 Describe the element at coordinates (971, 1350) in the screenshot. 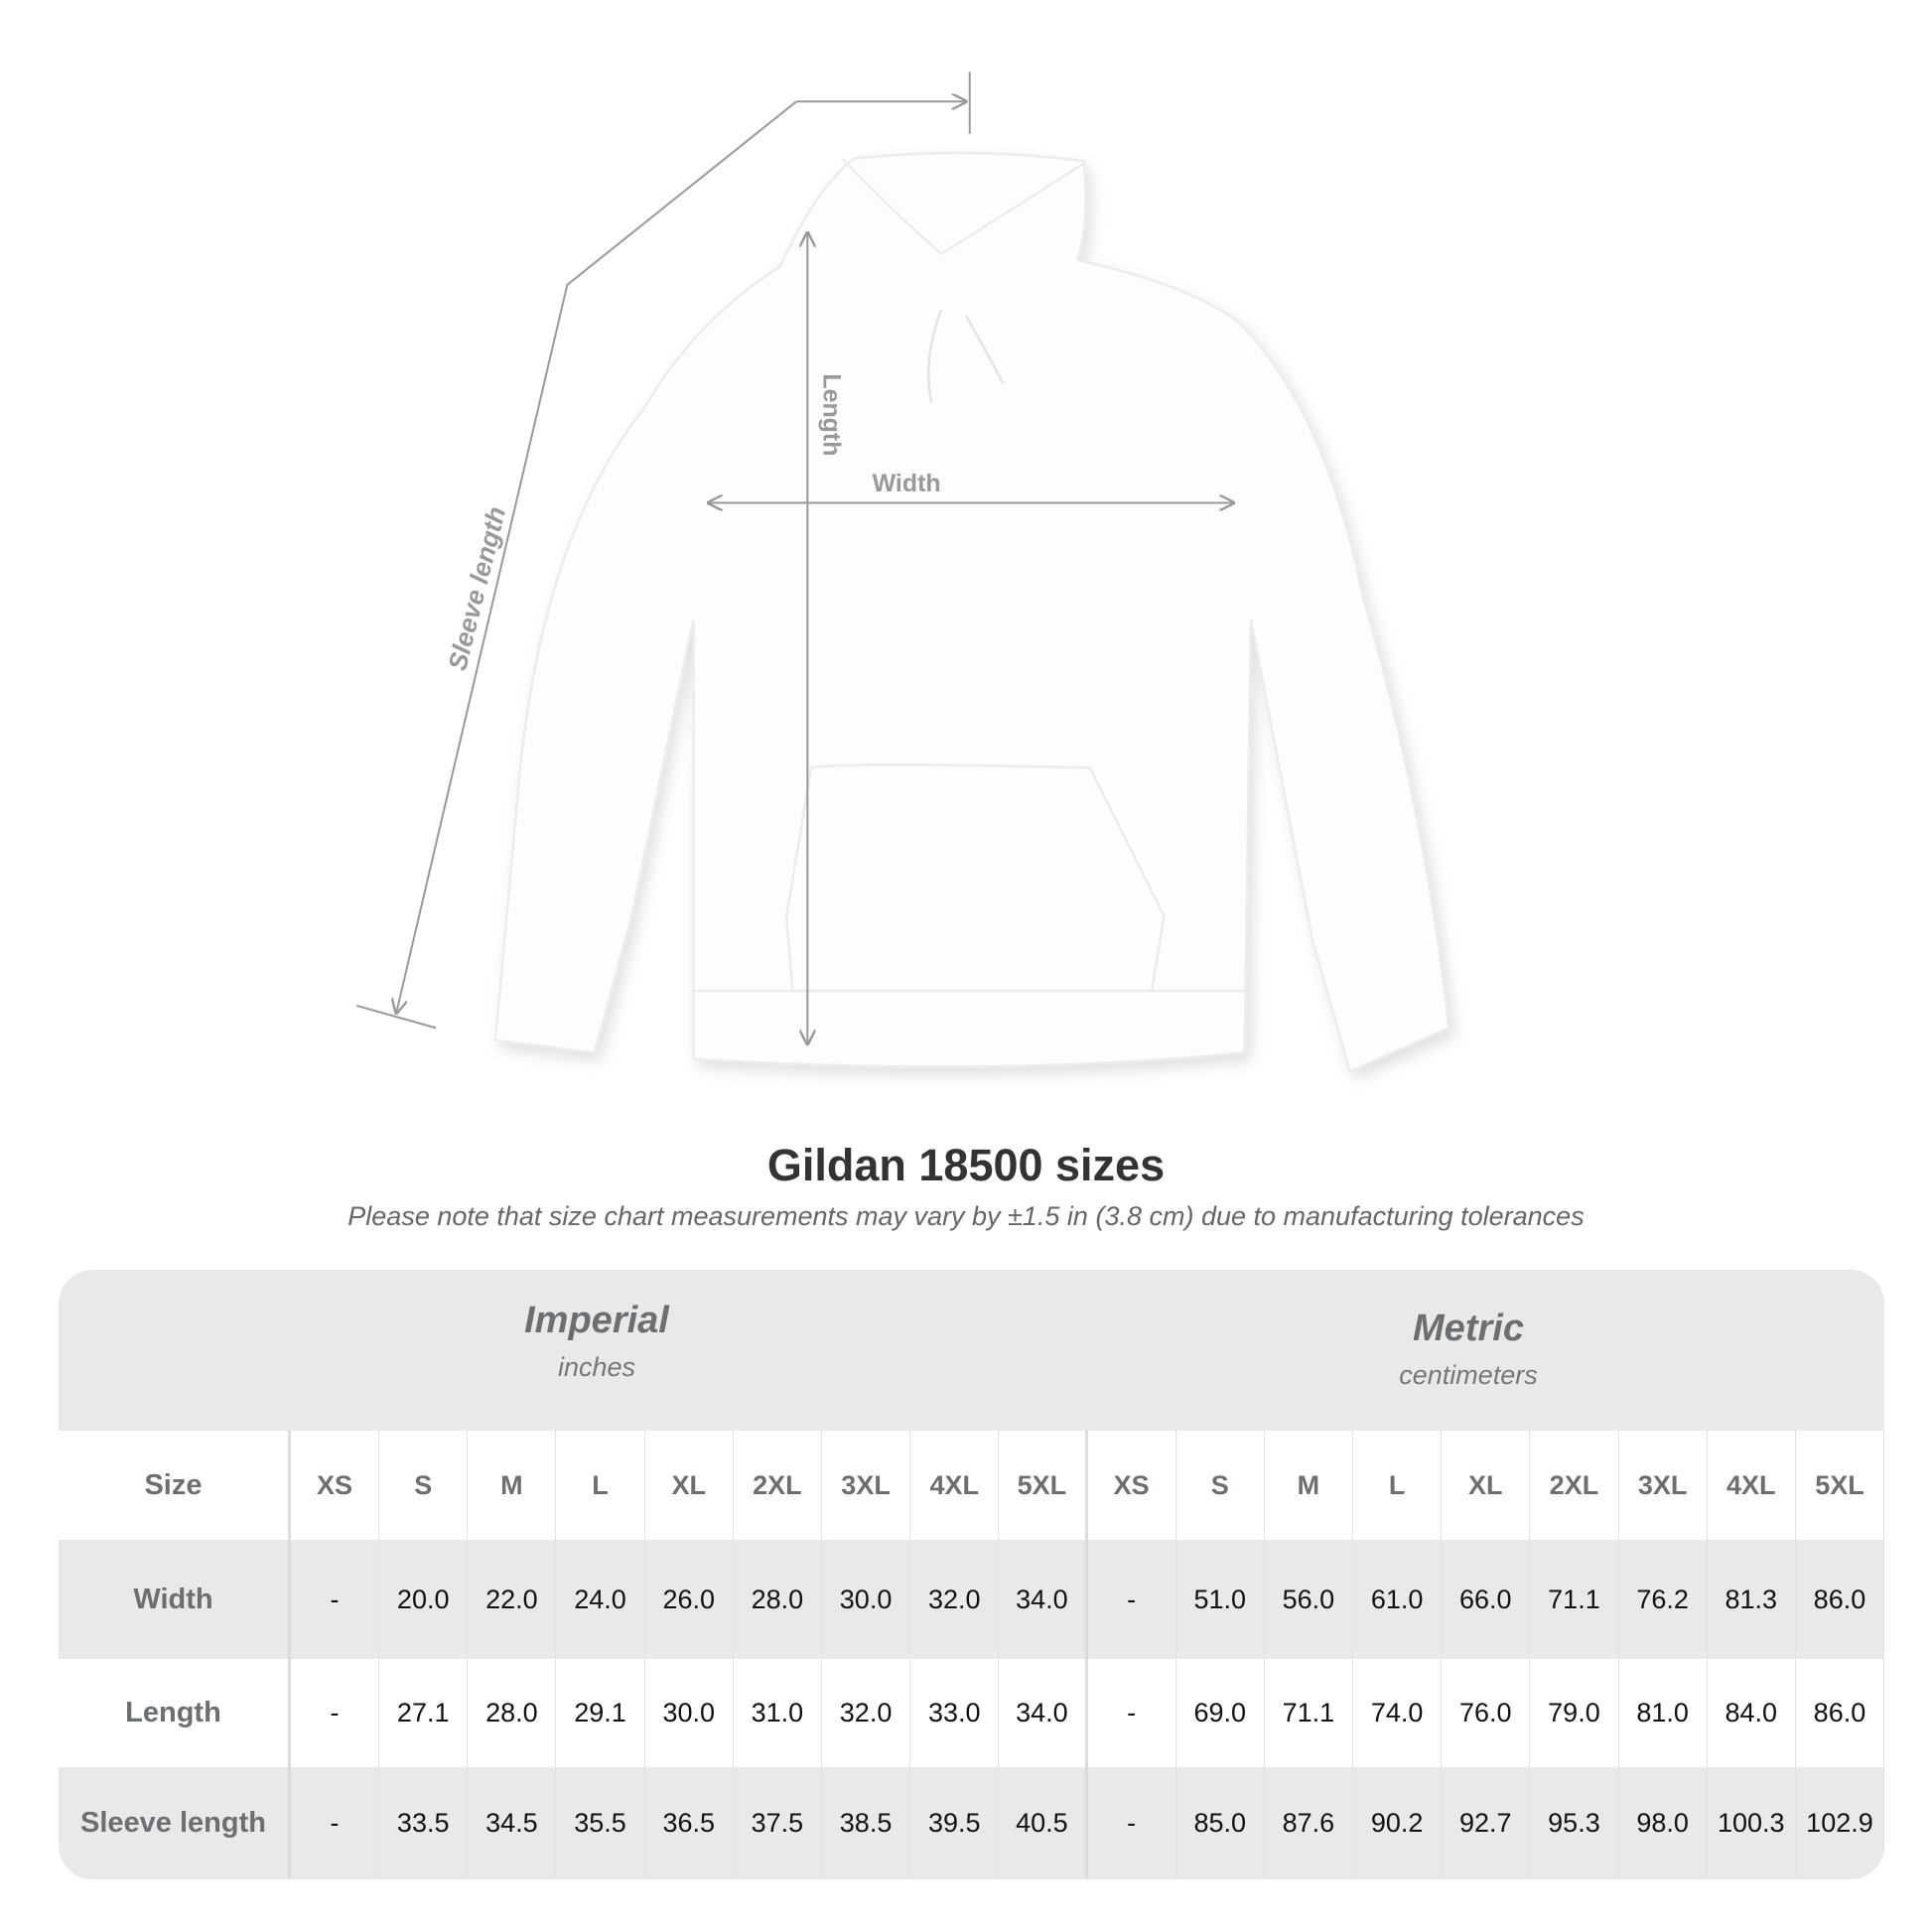

I see `system-header: Imperial inches Metric centimeters` at that location.